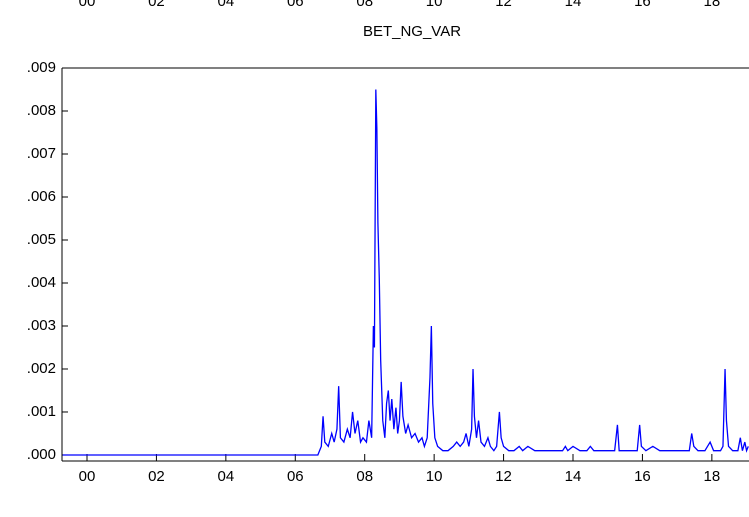 The image size is (749, 517). I want to click on y-tick-label: .003, so click(41, 325).